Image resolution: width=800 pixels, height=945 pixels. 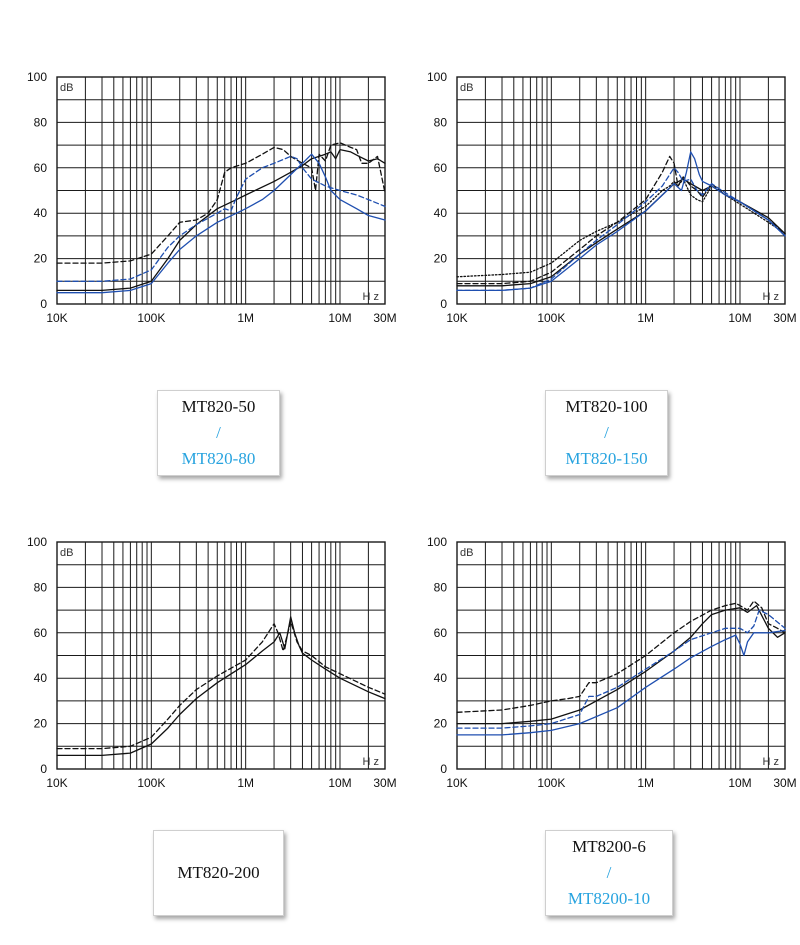 I want to click on chart-mt820-200: 0 20 40 60 80 100 10K 100K 1M 10M 30M dB Hz, so click(x=200, y=665).